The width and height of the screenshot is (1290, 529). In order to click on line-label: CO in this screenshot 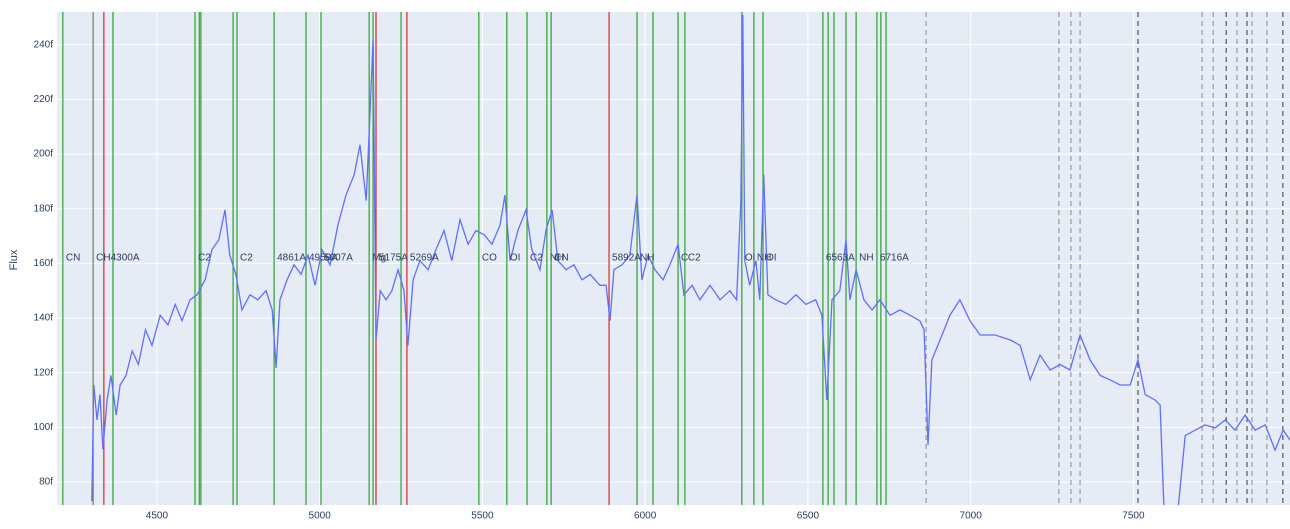, I will do `click(489, 258)`.